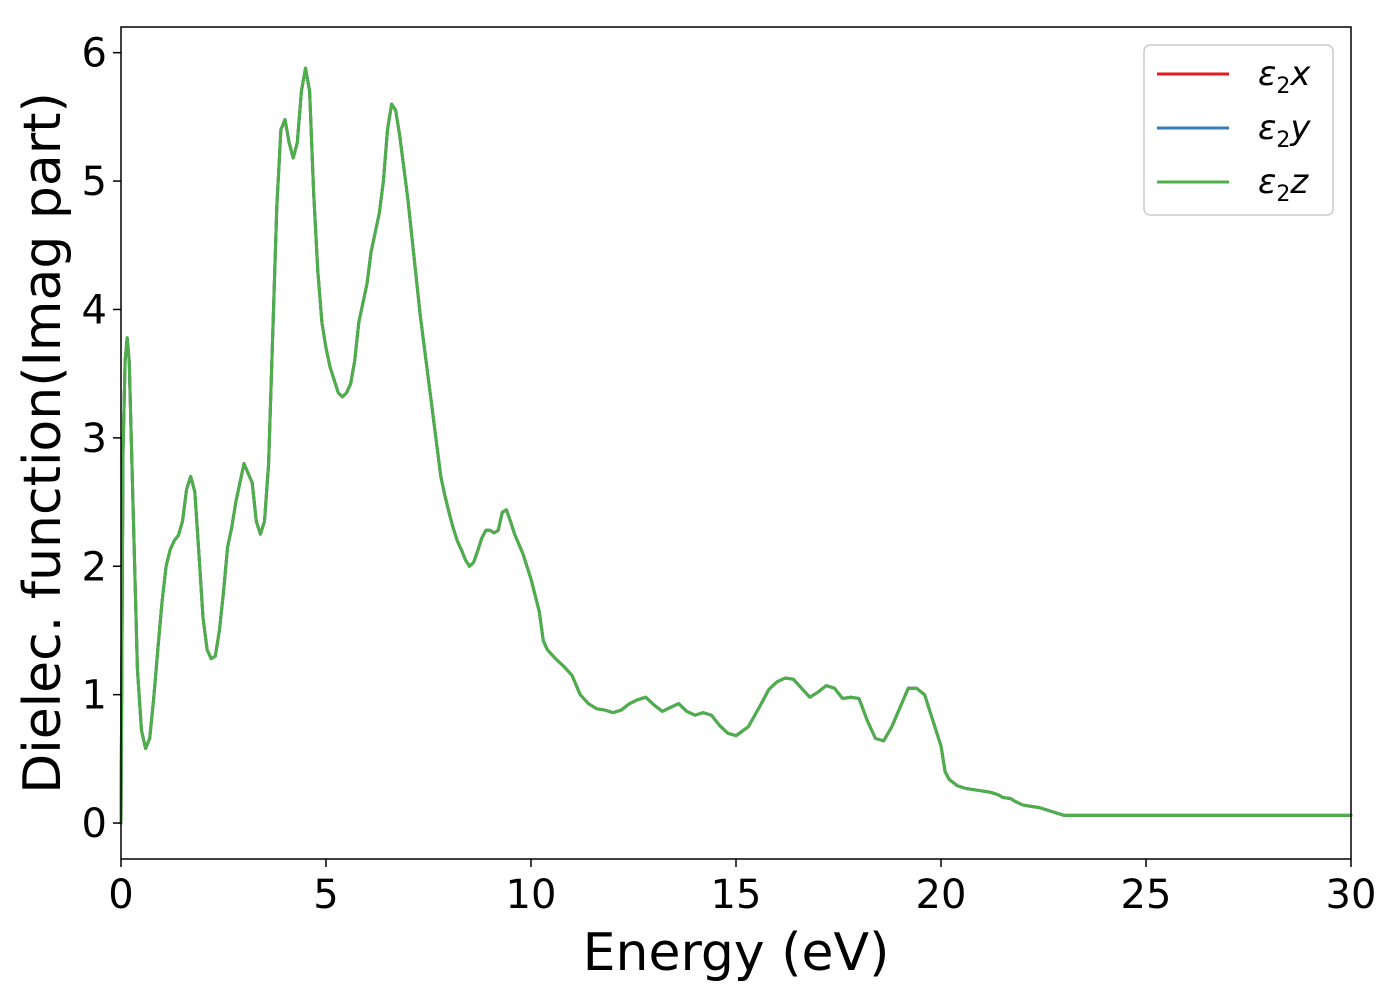 This screenshot has width=1400, height=1000. I want to click on x-tick-label: 5, so click(325, 895).